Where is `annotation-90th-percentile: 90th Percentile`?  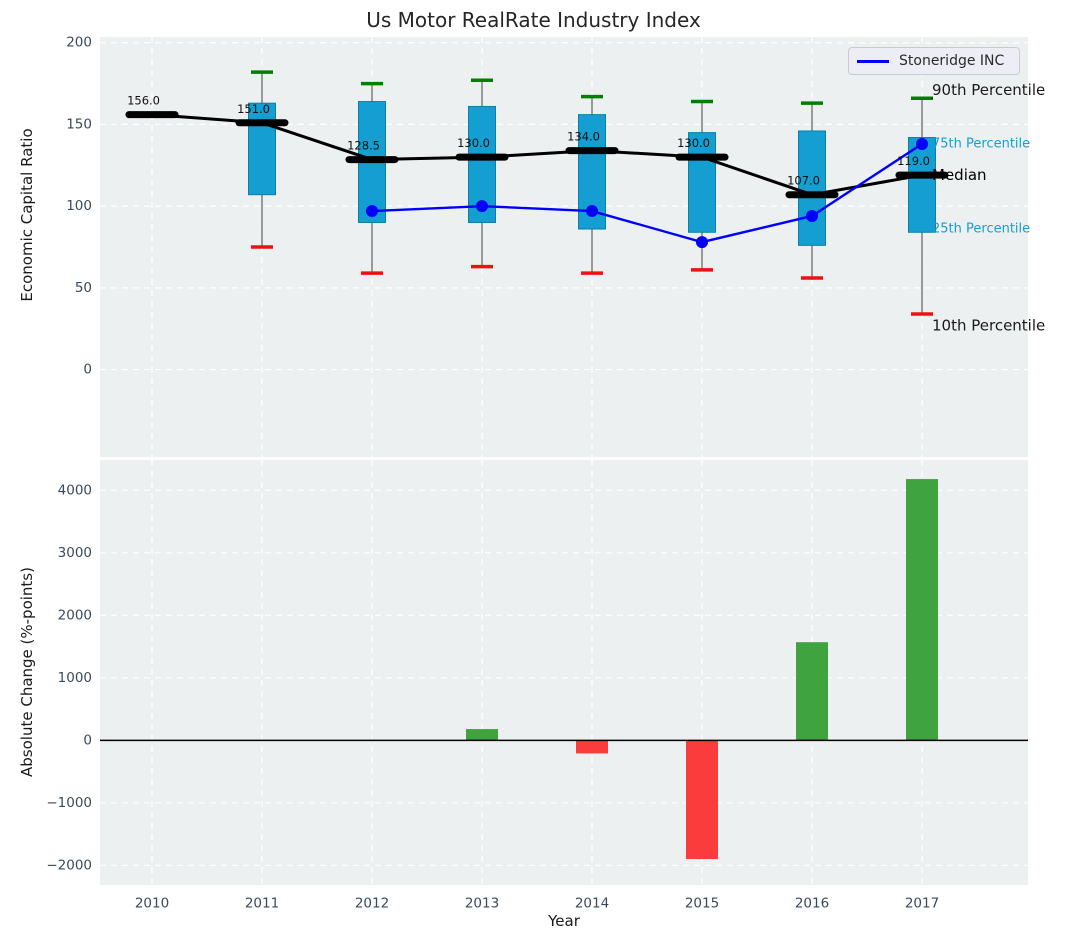
annotation-90th-percentile: 90th Percentile is located at coordinates (988, 90).